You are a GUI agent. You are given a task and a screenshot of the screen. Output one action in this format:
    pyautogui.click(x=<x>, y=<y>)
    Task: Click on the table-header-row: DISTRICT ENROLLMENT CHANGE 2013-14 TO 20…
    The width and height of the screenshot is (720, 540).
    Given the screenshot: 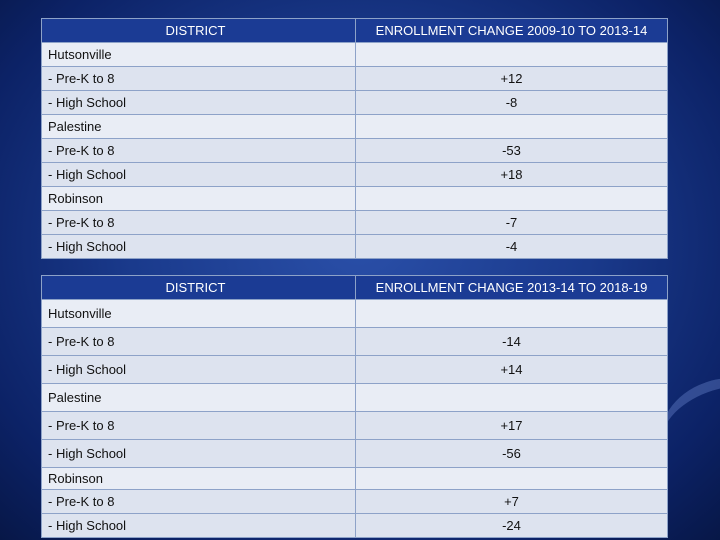 What is the action you would take?
    pyautogui.click(x=354, y=287)
    